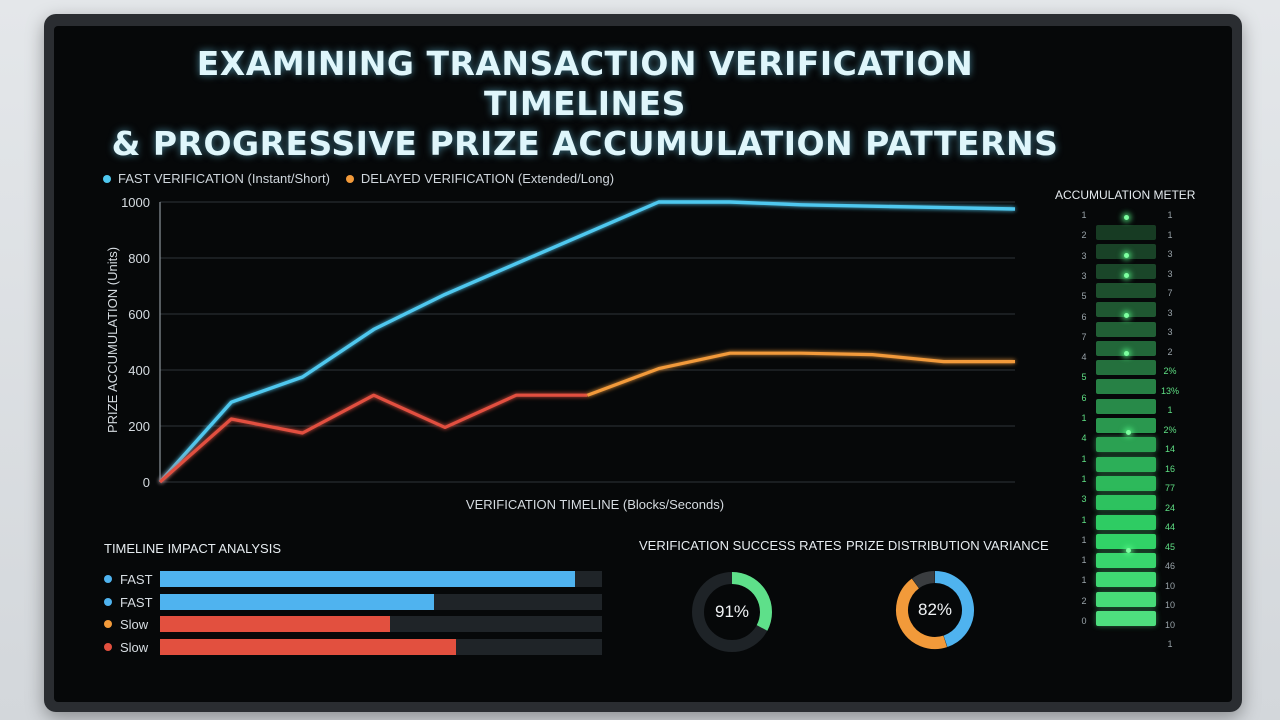 This screenshot has width=1280, height=720. What do you see at coordinates (800, 374) in the screenshot?
I see `series-line-delayed-late` at bounding box center [800, 374].